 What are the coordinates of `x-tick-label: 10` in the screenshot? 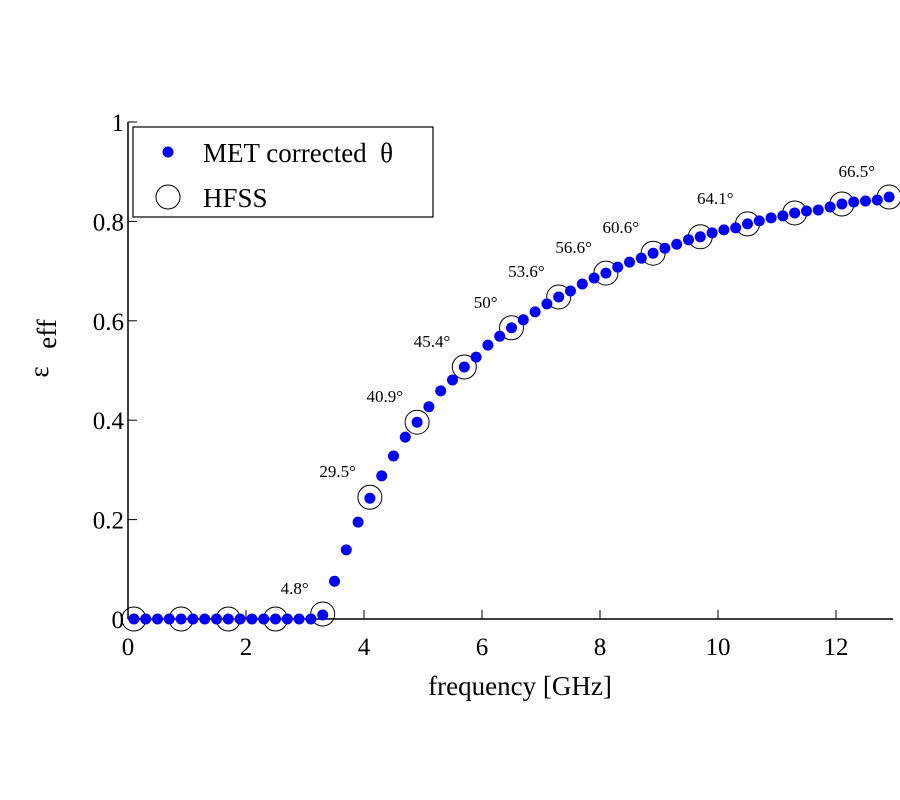 It's located at (718, 647).